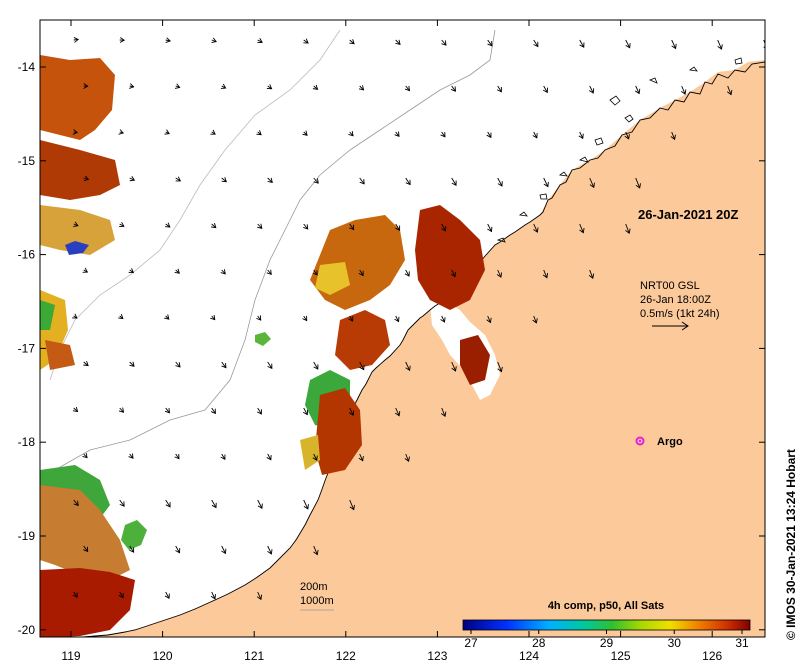  I want to click on lat-label--18: -18, so click(27, 442).